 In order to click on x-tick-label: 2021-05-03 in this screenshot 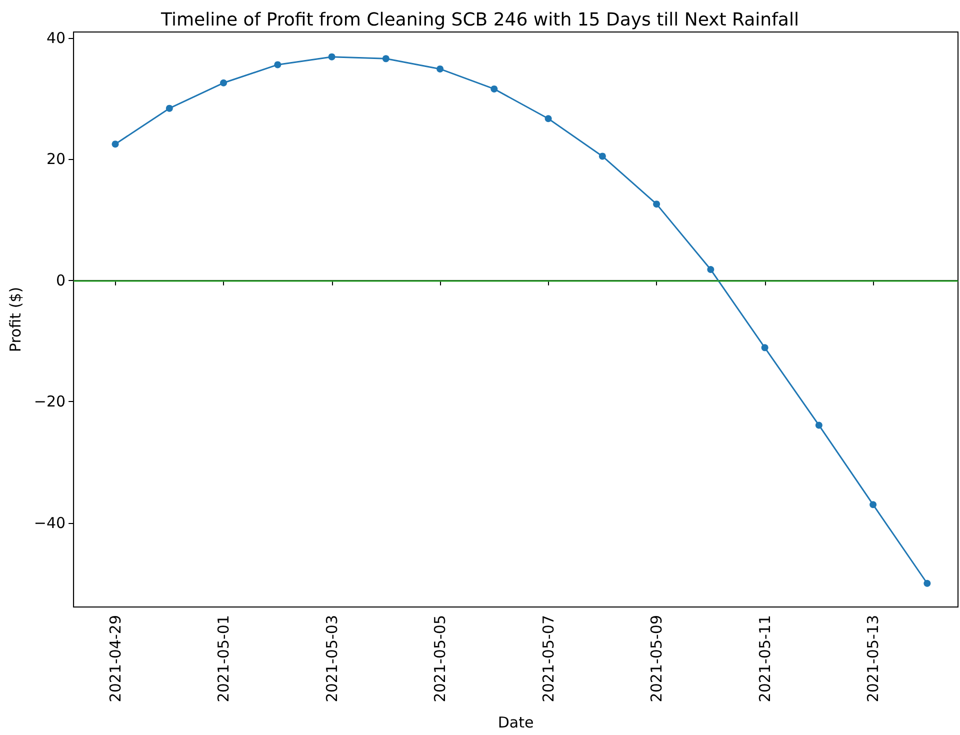, I will do `click(331, 658)`.